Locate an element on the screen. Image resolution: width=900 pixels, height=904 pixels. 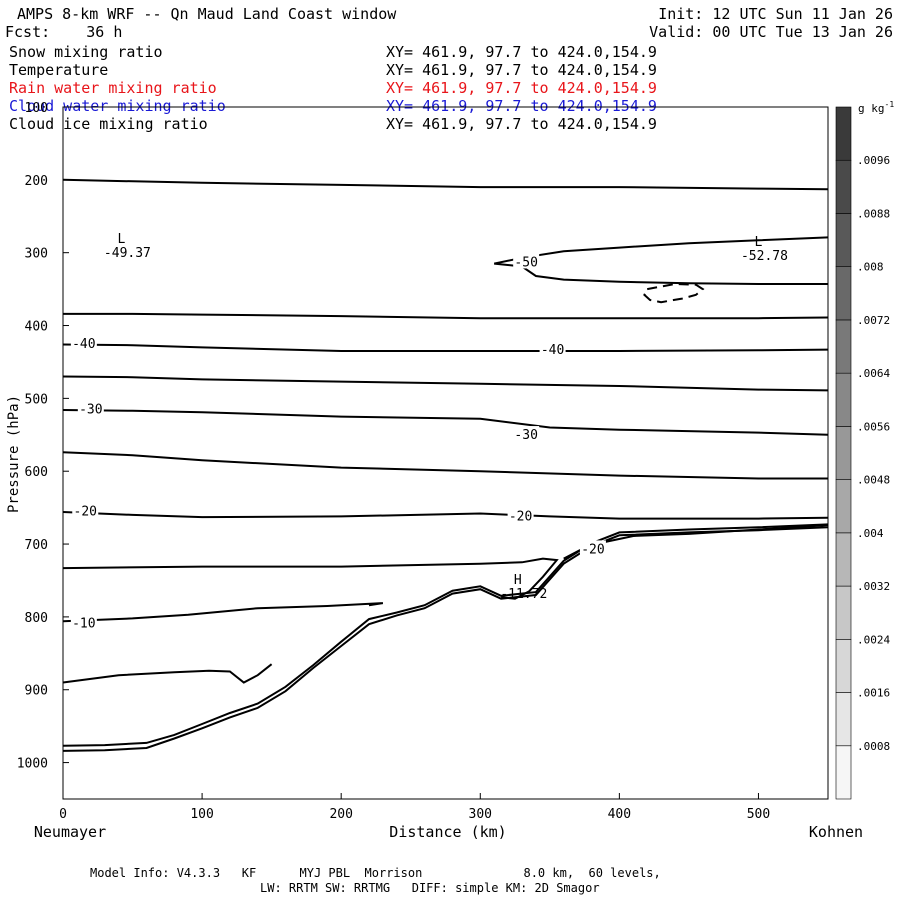
y-tick-label: 1000 is located at coordinates (32, 764).